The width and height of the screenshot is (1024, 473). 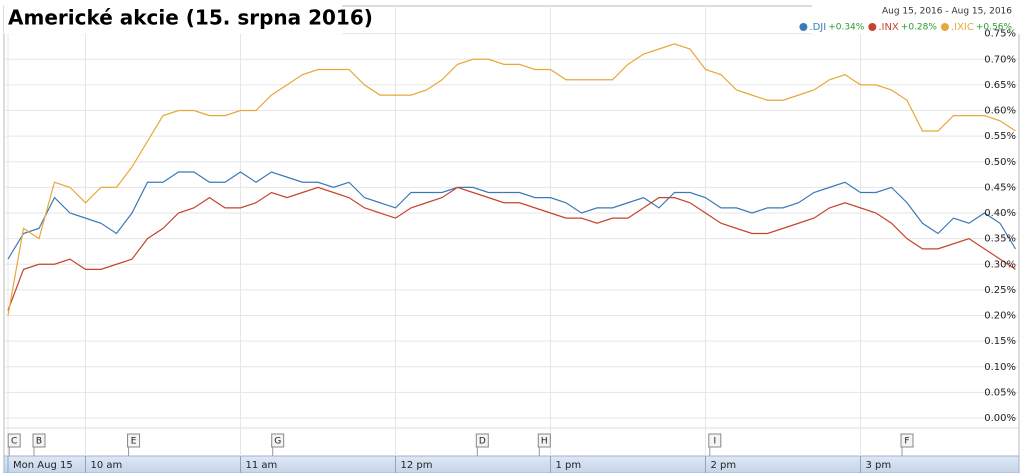 What do you see at coordinates (947, 12) in the screenshot?
I see `date-range: Aug 15, 2016 - Aug 15, 2016` at bounding box center [947, 12].